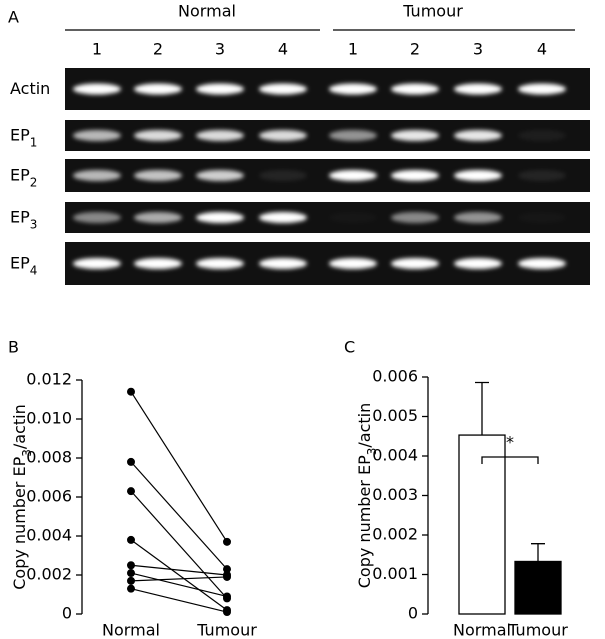  I want to click on row-name: Actin, so click(30, 88).